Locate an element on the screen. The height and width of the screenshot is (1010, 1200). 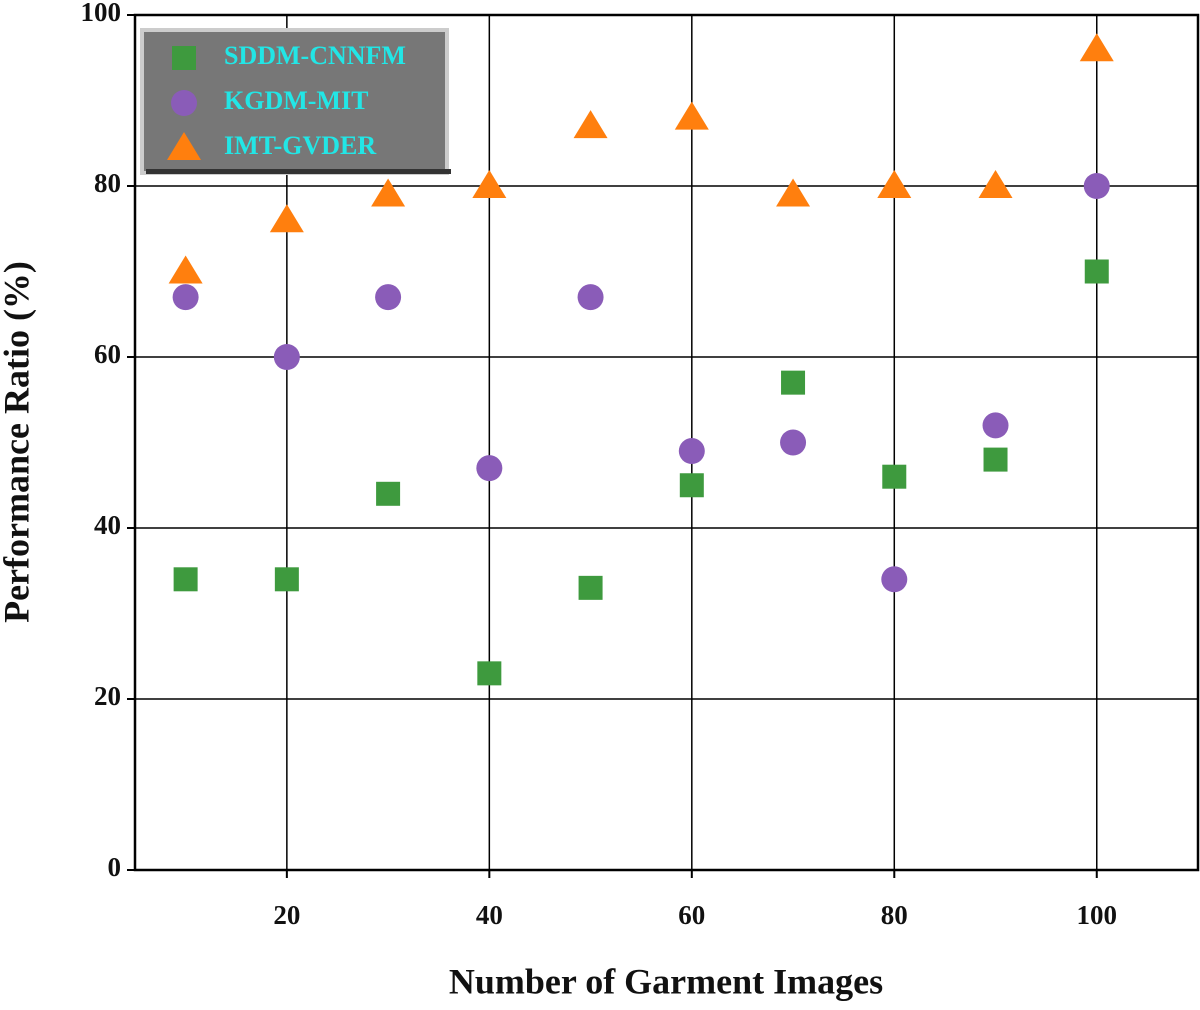
x-tick-label: 60 is located at coordinates (691, 915).